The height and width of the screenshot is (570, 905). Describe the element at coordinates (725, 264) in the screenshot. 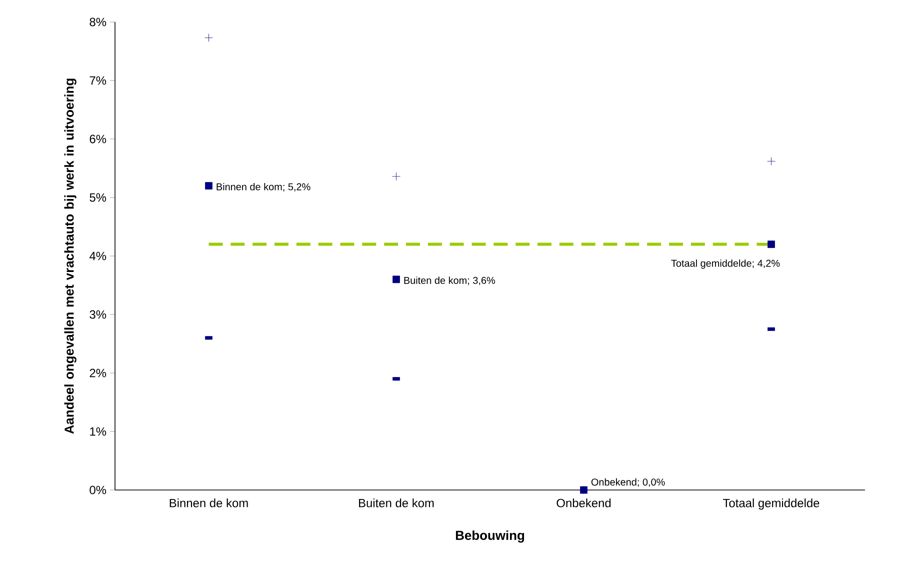

I see `data-label: Totaal gemiddelde; 4,2%` at that location.